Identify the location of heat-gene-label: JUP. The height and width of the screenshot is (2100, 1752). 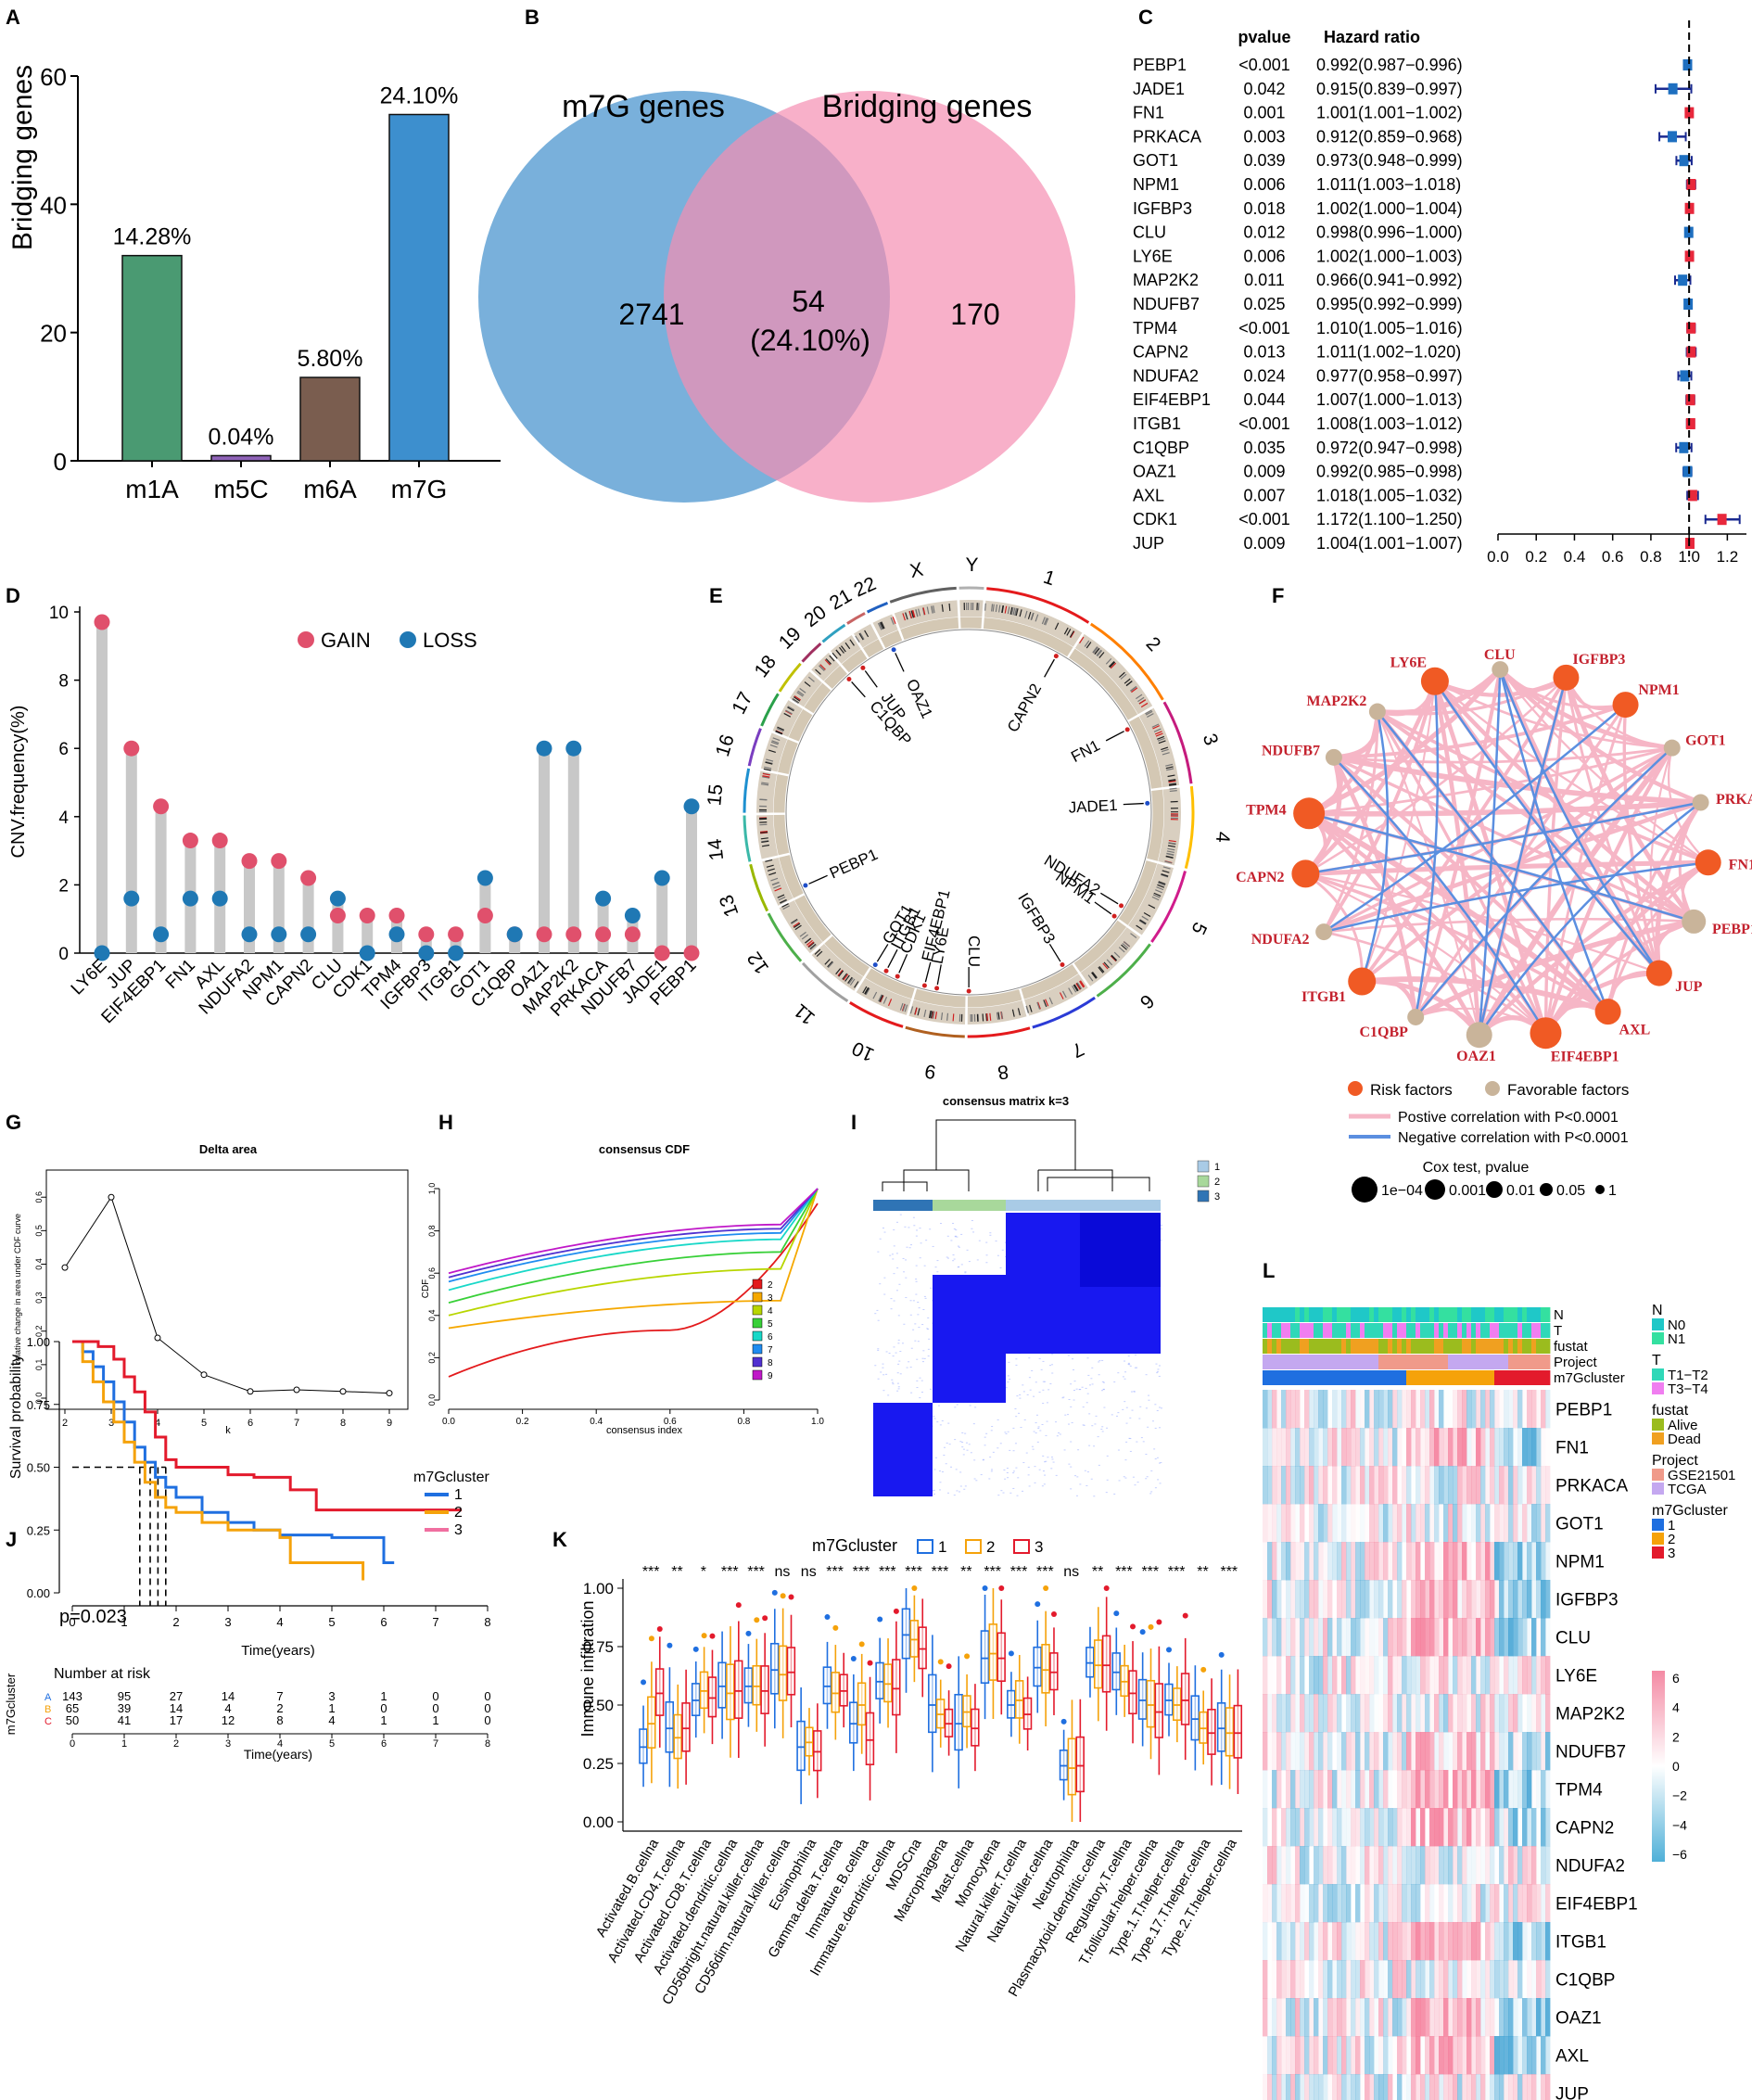
(1572, 2092).